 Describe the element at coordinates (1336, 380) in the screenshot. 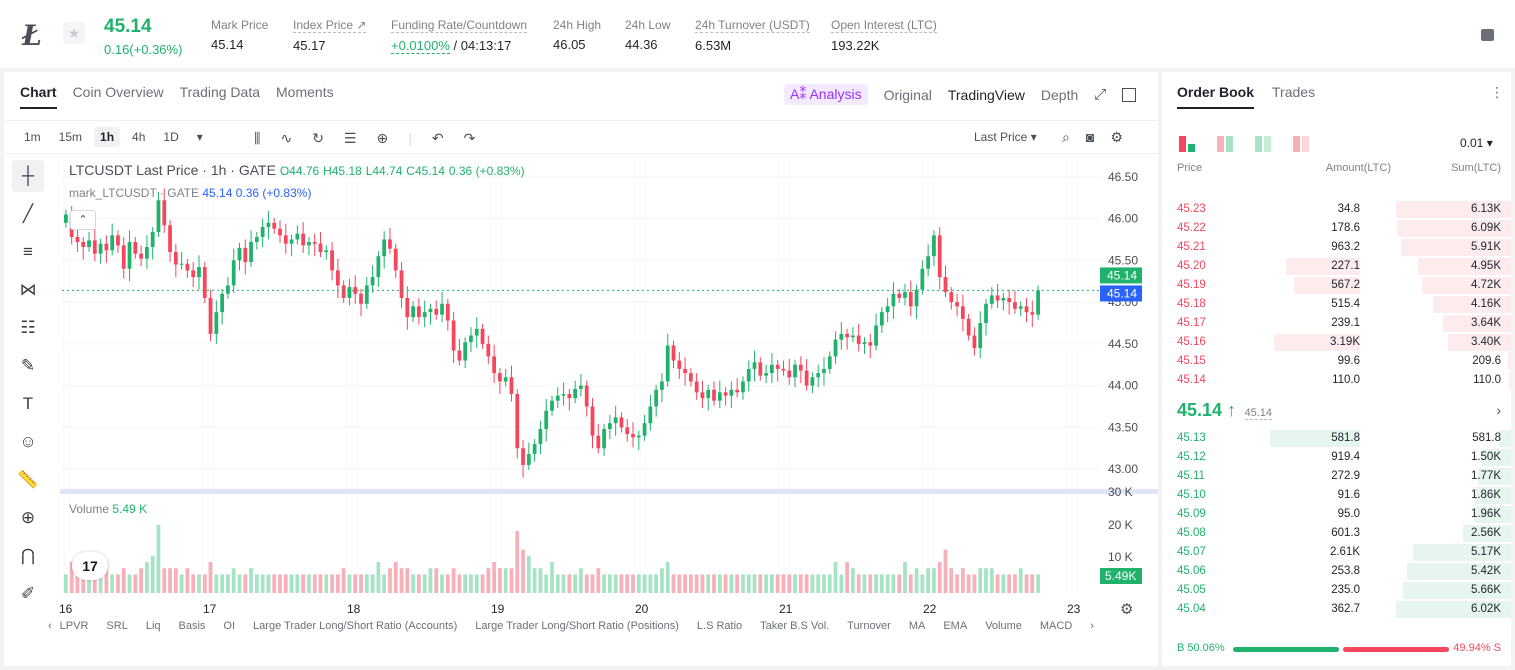

I see `ask-row: 45.14 110.0 110.0` at that location.